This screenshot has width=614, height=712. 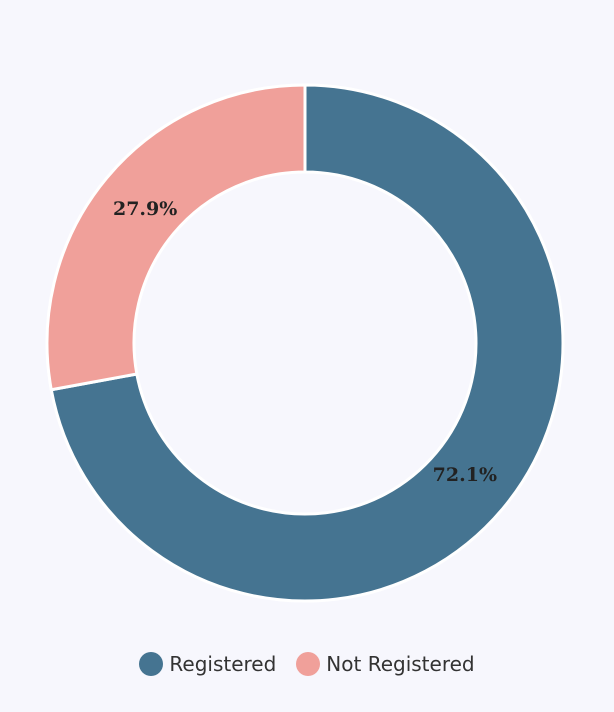 I want to click on value-label: 27.9%, so click(x=145, y=209).